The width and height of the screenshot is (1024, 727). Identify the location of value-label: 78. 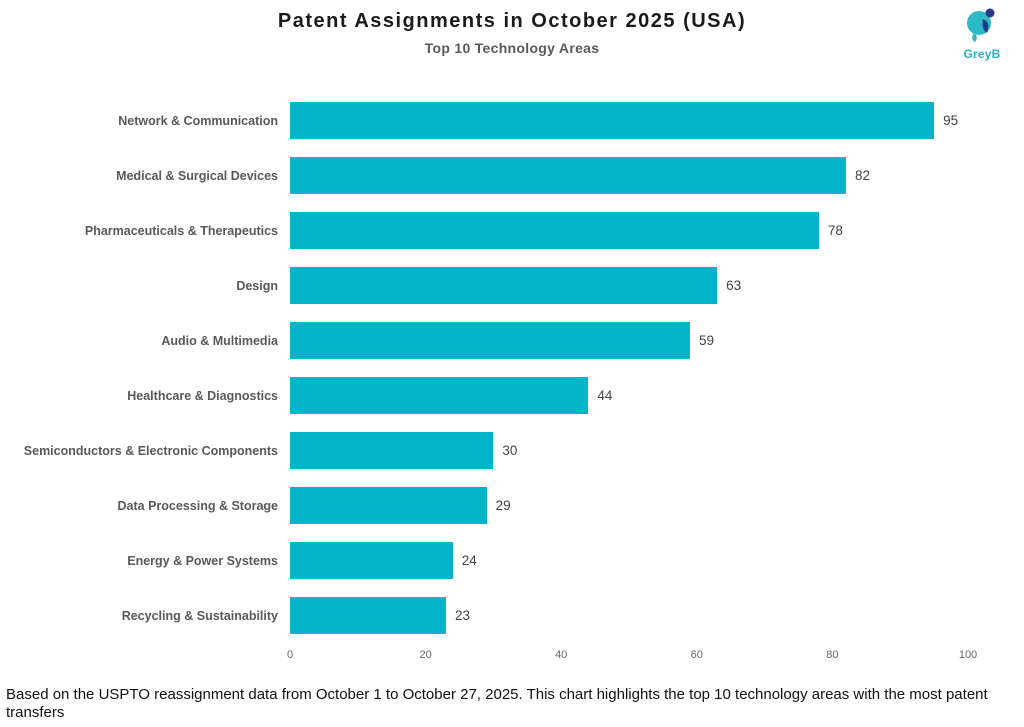
(835, 230).